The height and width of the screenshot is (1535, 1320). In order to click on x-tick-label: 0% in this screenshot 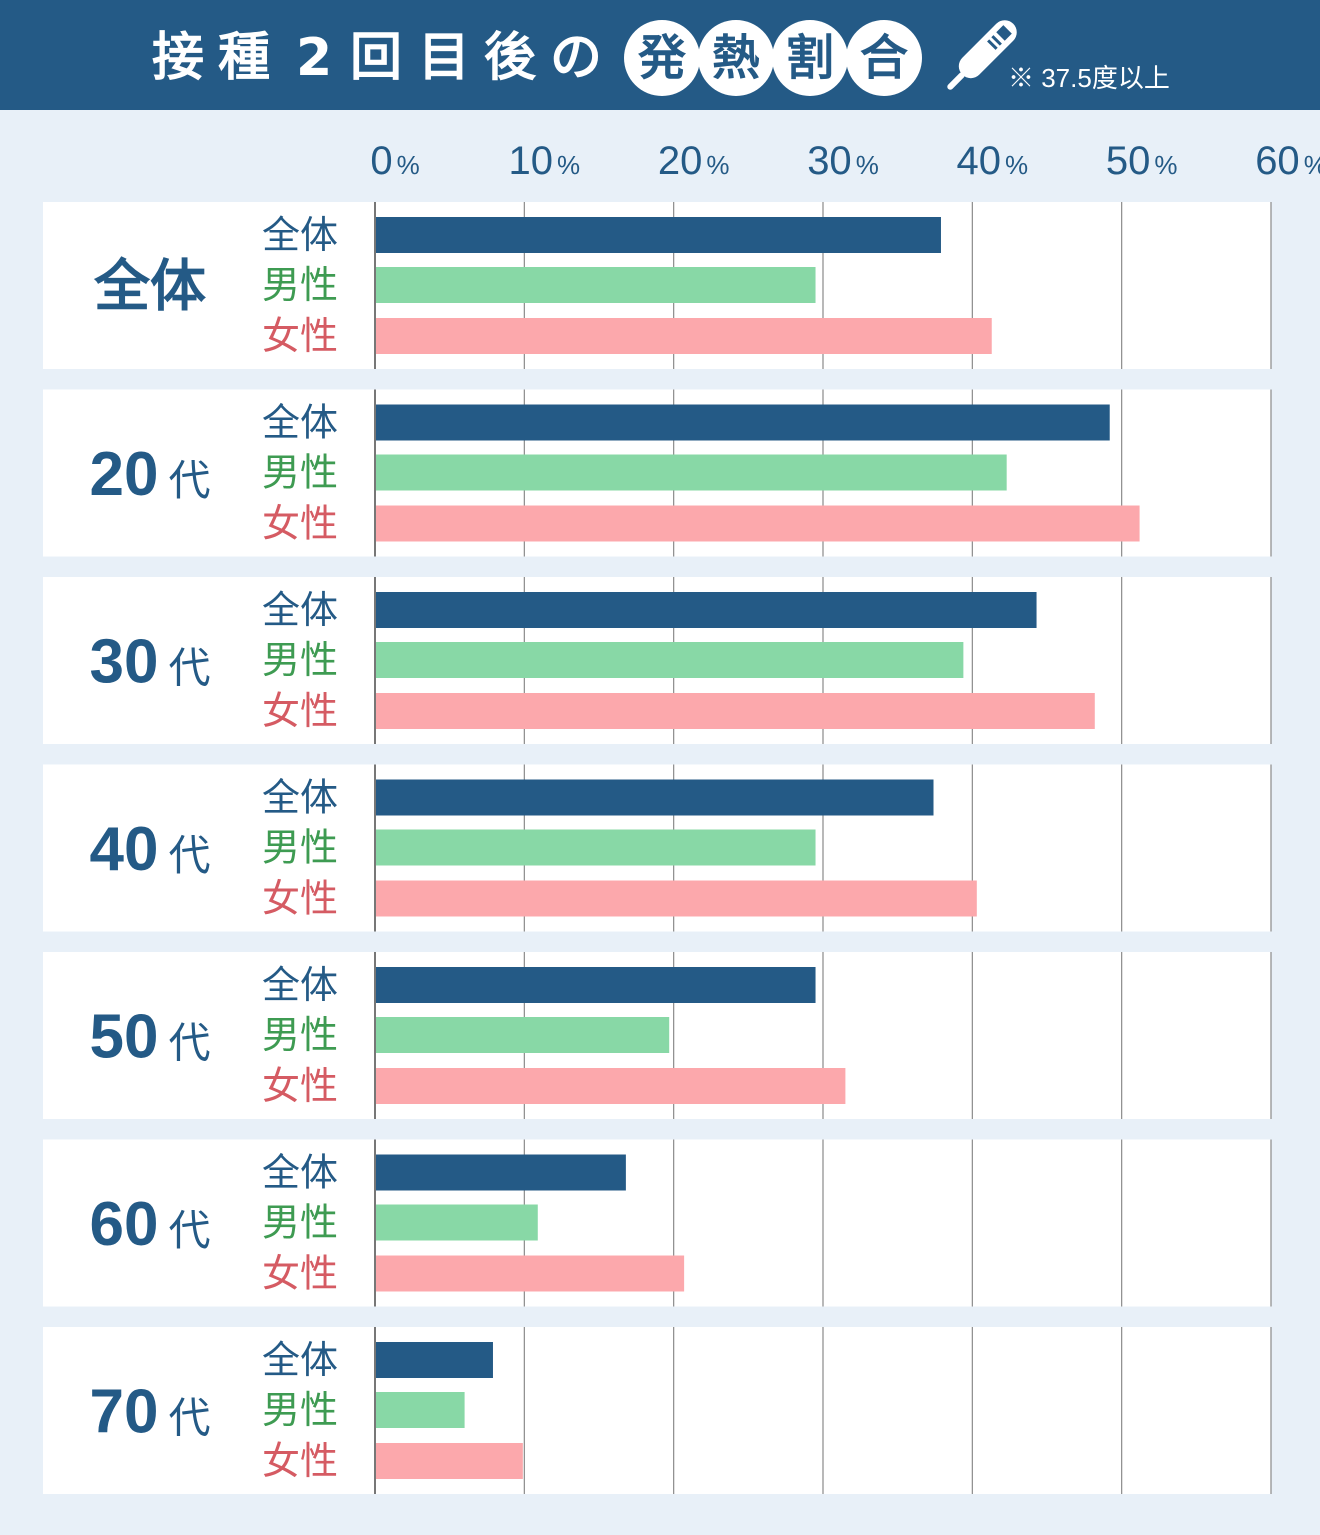, I will do `click(394, 161)`.